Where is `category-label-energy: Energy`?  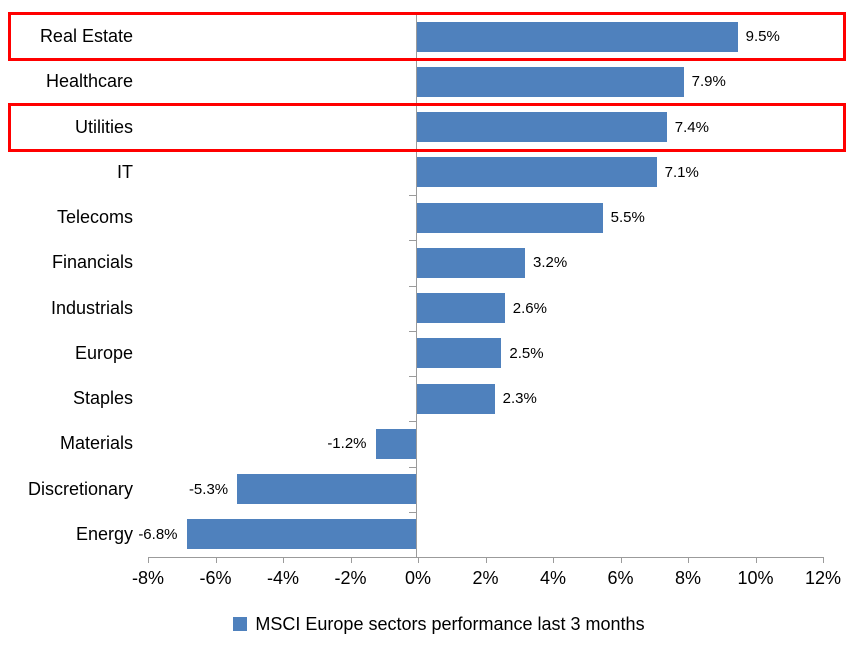 category-label-energy: Energy is located at coordinates (104, 533).